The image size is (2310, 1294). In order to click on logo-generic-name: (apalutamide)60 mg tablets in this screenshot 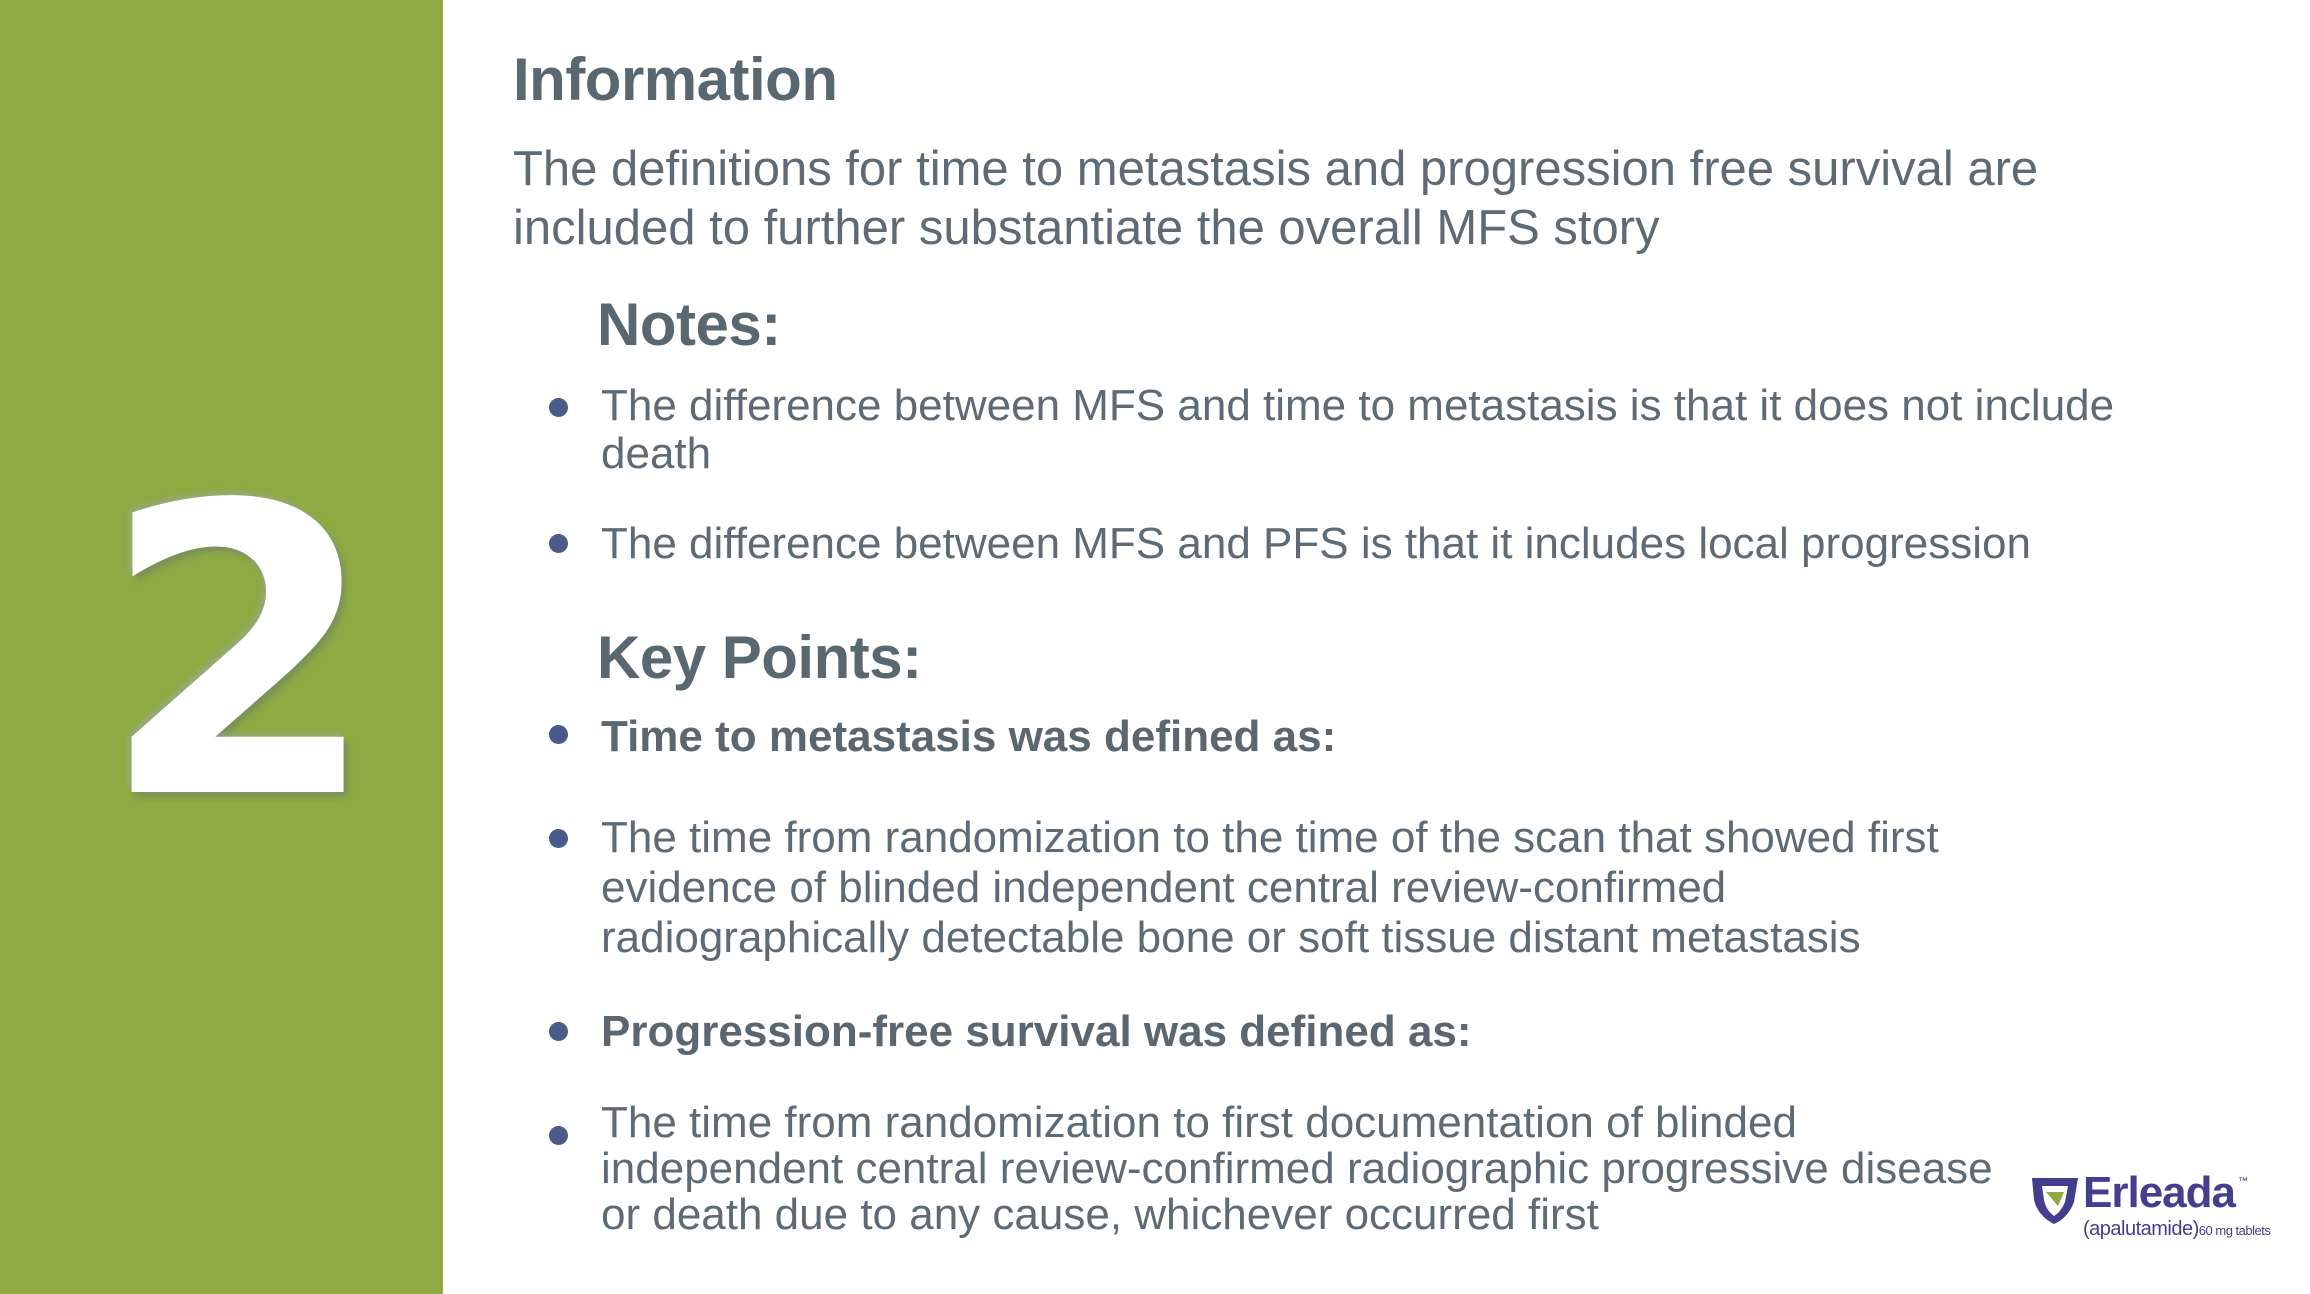, I will do `click(2177, 1229)`.